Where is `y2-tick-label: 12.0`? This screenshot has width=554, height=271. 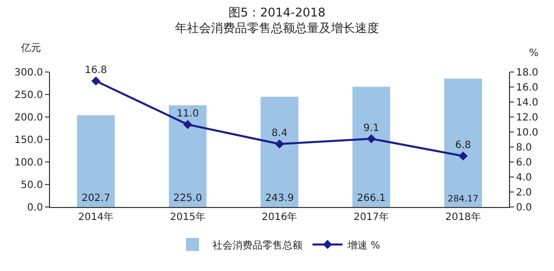
y2-tick-label: 12.0 is located at coordinates (527, 118).